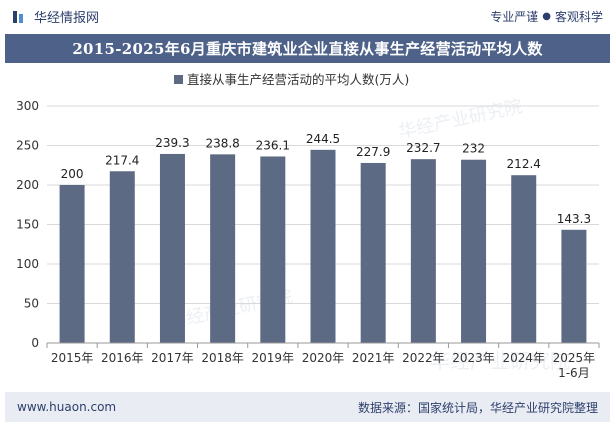  I want to click on legend-swatch, so click(178, 79).